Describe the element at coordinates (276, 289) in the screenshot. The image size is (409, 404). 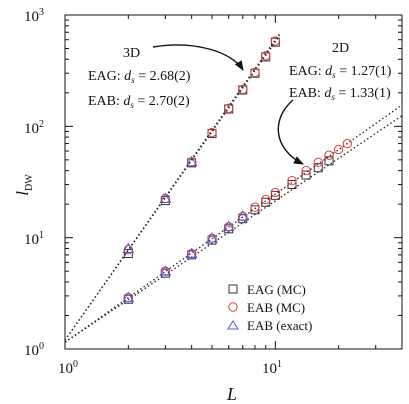
I see `legend-label: EAG (MC)` at that location.